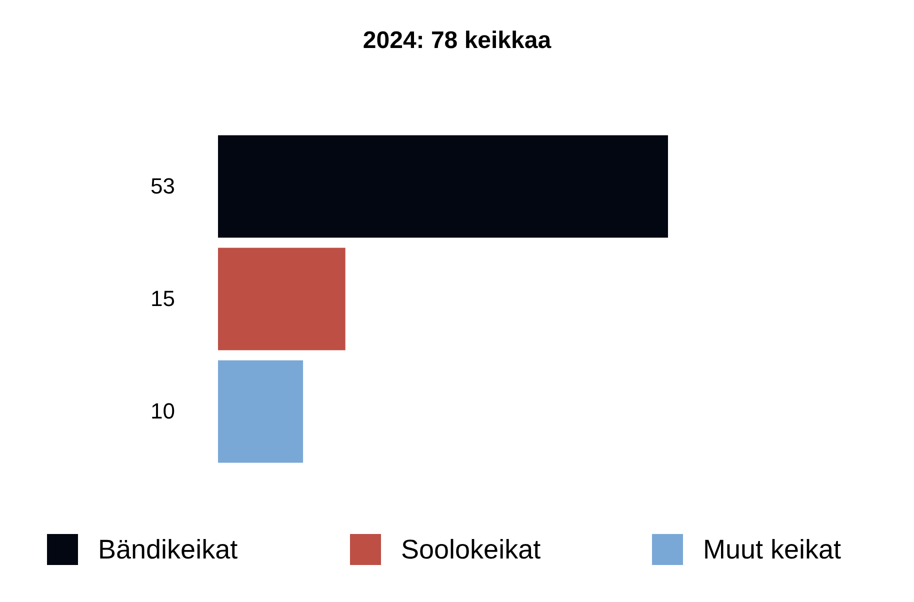 This screenshot has height=602, width=914. What do you see at coordinates (168, 549) in the screenshot?
I see `legend-label: Bändikeikat` at bounding box center [168, 549].